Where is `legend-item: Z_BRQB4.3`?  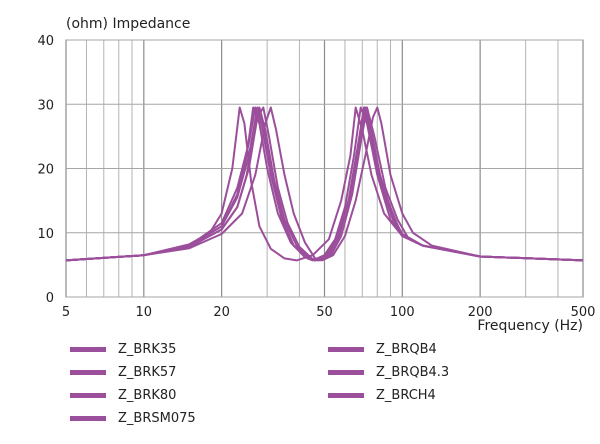 legend-item: Z_BRQB4.3 is located at coordinates (388, 372).